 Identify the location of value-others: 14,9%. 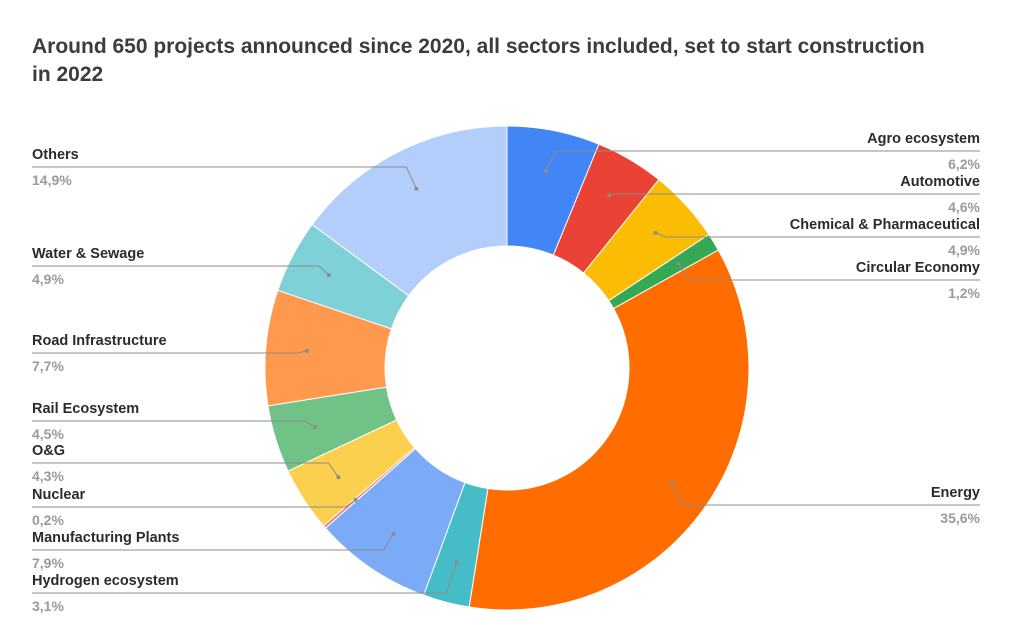
(52, 180).